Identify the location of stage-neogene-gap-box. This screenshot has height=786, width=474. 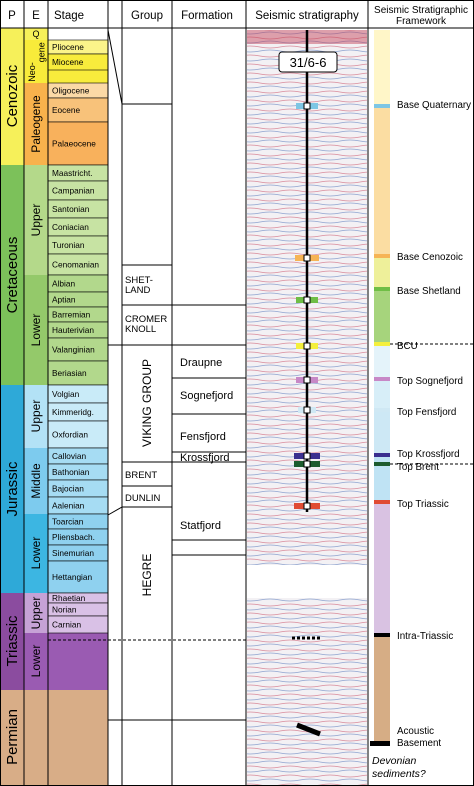
(78, 76).